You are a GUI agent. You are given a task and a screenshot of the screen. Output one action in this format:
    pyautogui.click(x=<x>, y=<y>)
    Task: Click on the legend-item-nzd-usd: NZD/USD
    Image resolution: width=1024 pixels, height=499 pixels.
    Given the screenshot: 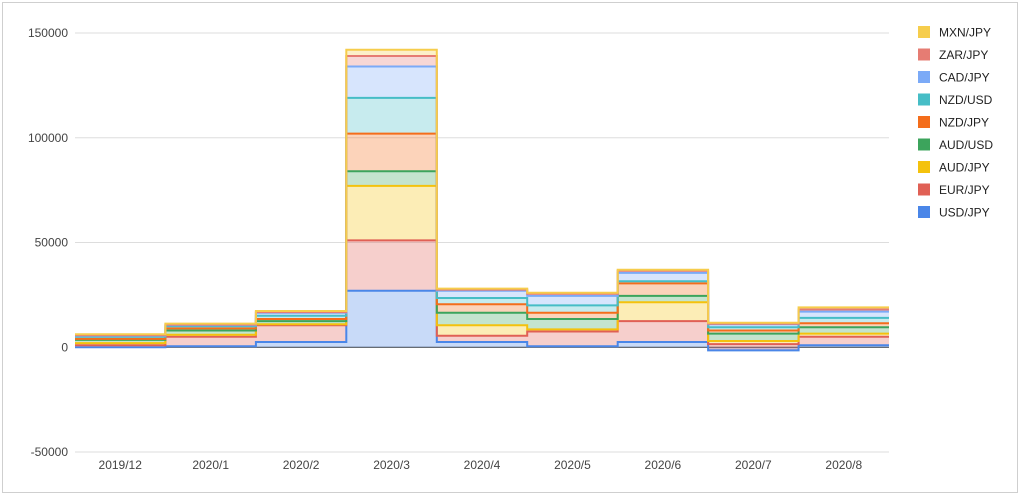 What is the action you would take?
    pyautogui.click(x=955, y=100)
    